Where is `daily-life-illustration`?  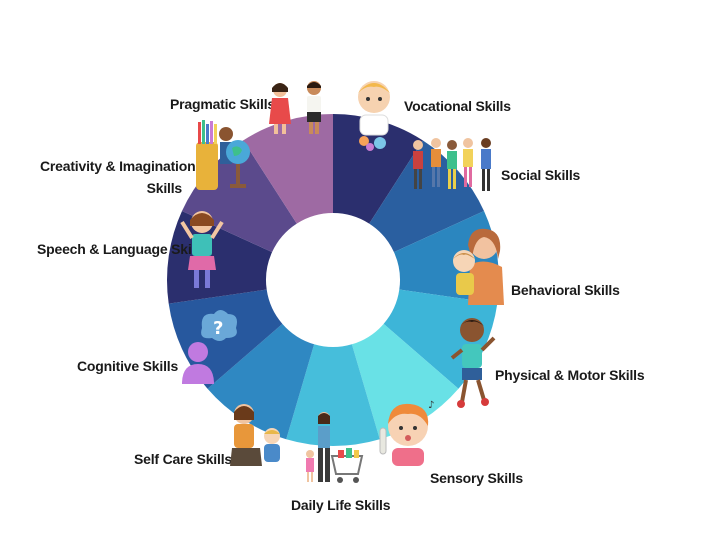 daily-life-illustration is located at coordinates (335, 447).